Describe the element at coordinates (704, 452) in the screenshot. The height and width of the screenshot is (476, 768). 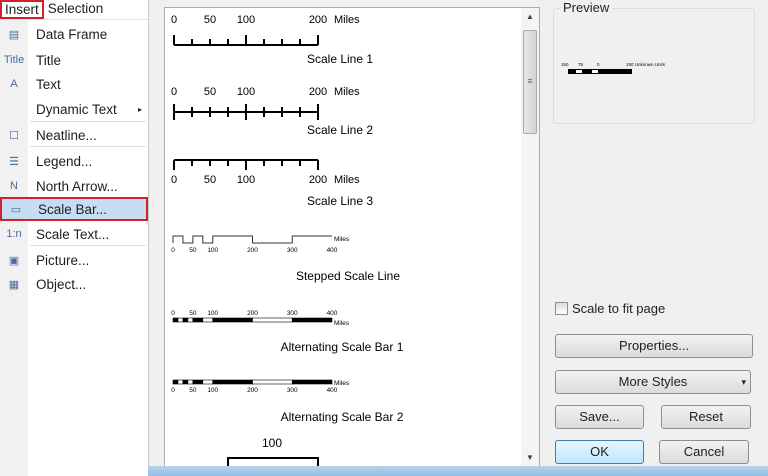
I see `cancel-button: Cancel` at that location.